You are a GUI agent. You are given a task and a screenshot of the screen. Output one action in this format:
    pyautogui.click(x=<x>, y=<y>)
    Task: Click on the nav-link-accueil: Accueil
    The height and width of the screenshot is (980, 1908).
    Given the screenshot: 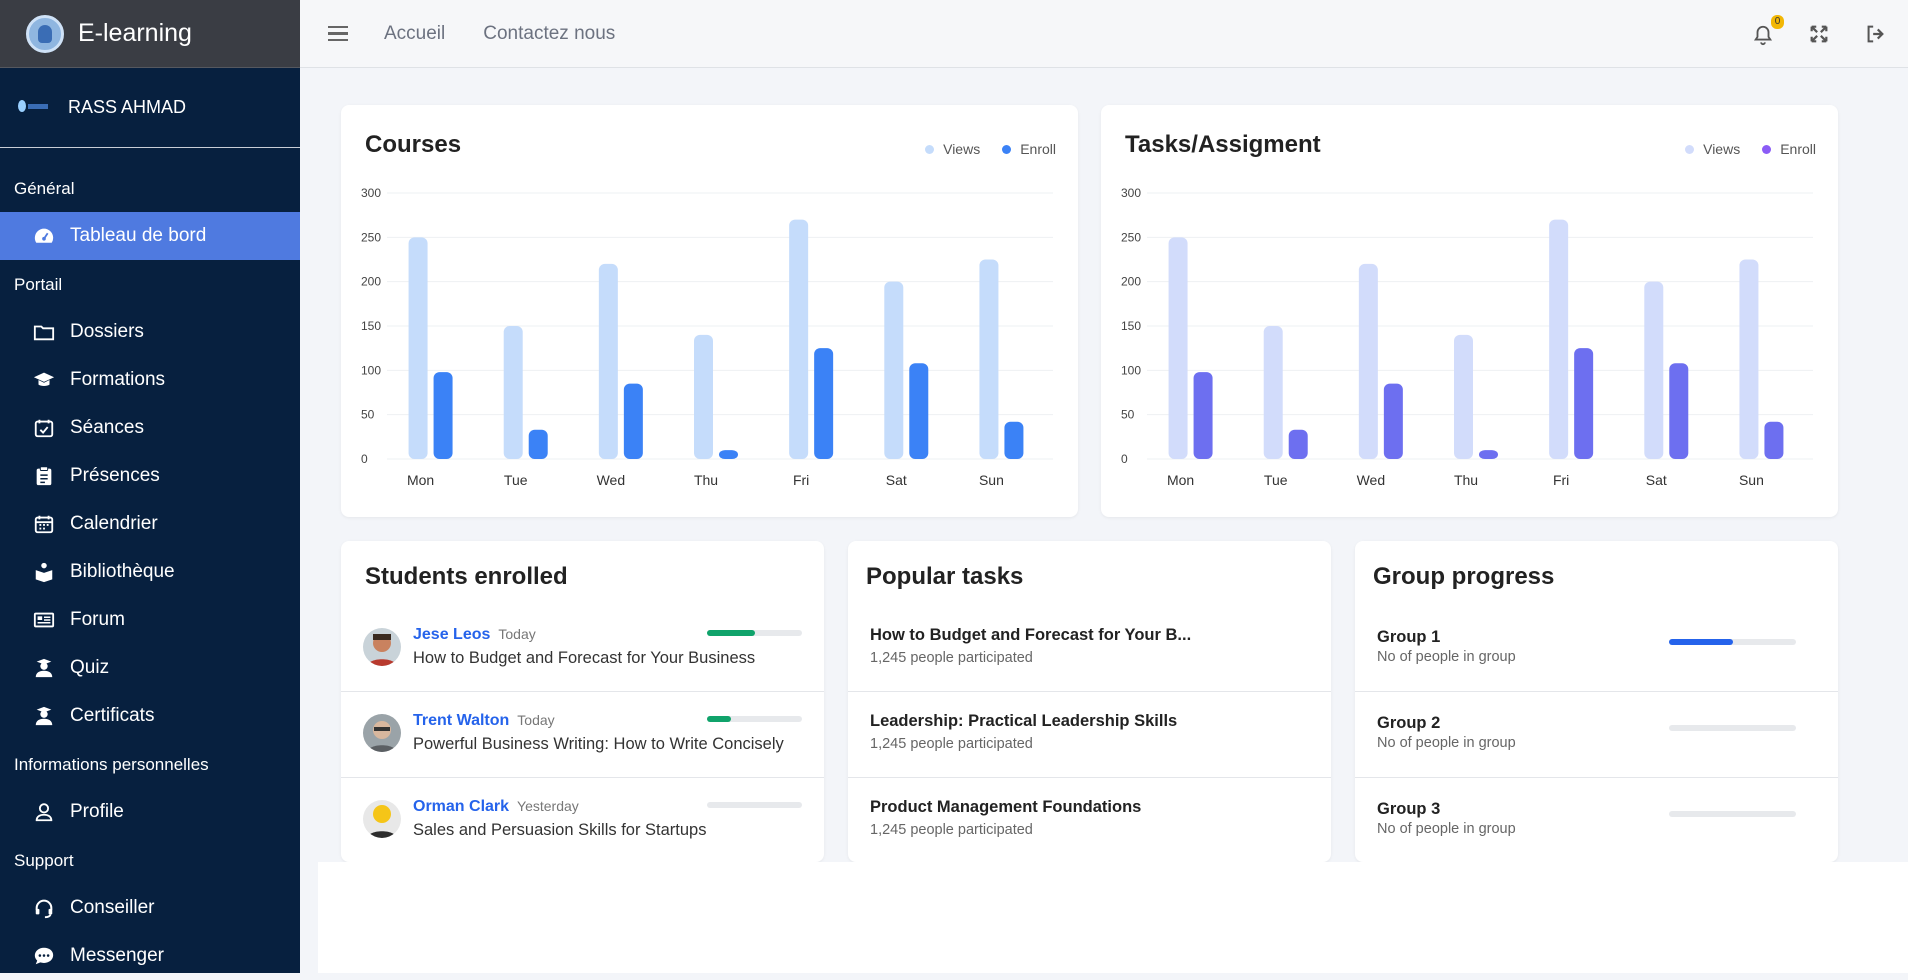 What is the action you would take?
    pyautogui.click(x=415, y=33)
    